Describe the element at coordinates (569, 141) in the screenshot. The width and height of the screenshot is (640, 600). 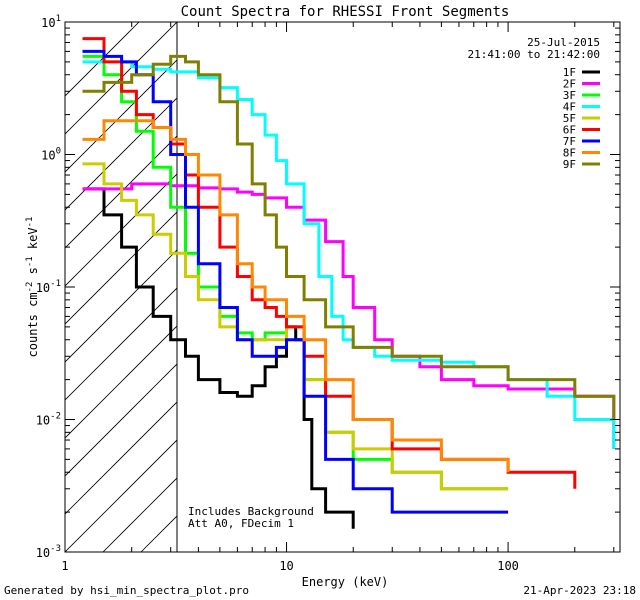
I see `legend-label: 7F` at that location.